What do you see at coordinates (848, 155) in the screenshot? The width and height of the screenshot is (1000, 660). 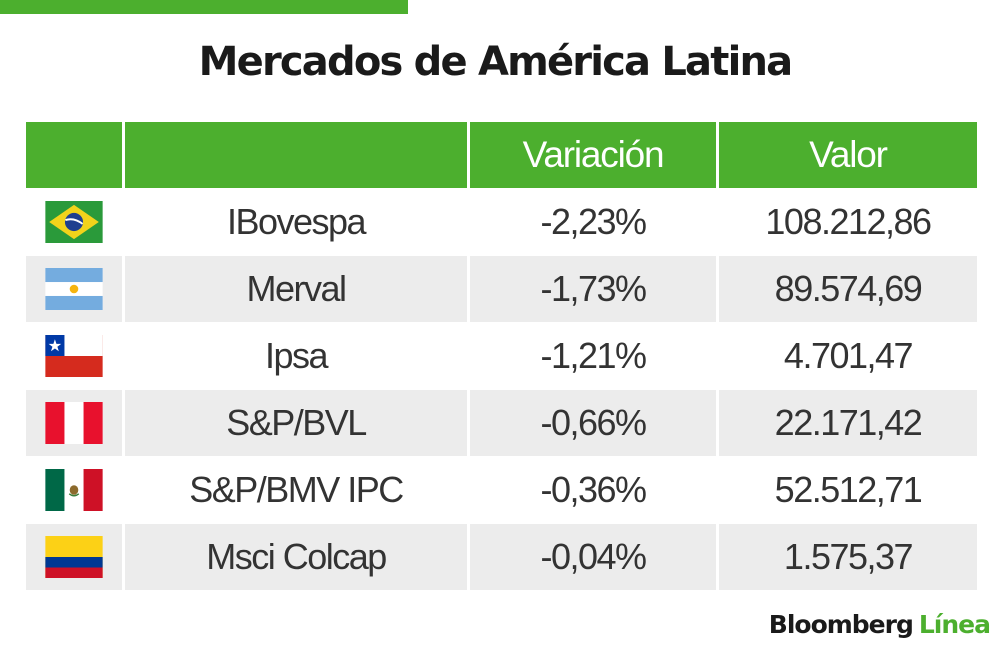 I see `header-value: Valor` at bounding box center [848, 155].